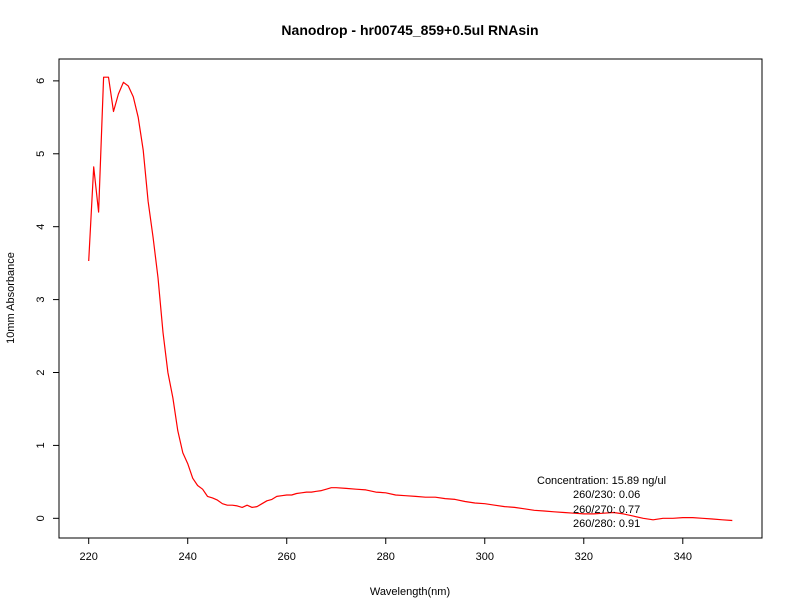  I want to click on x-tick-label: 320, so click(584, 557).